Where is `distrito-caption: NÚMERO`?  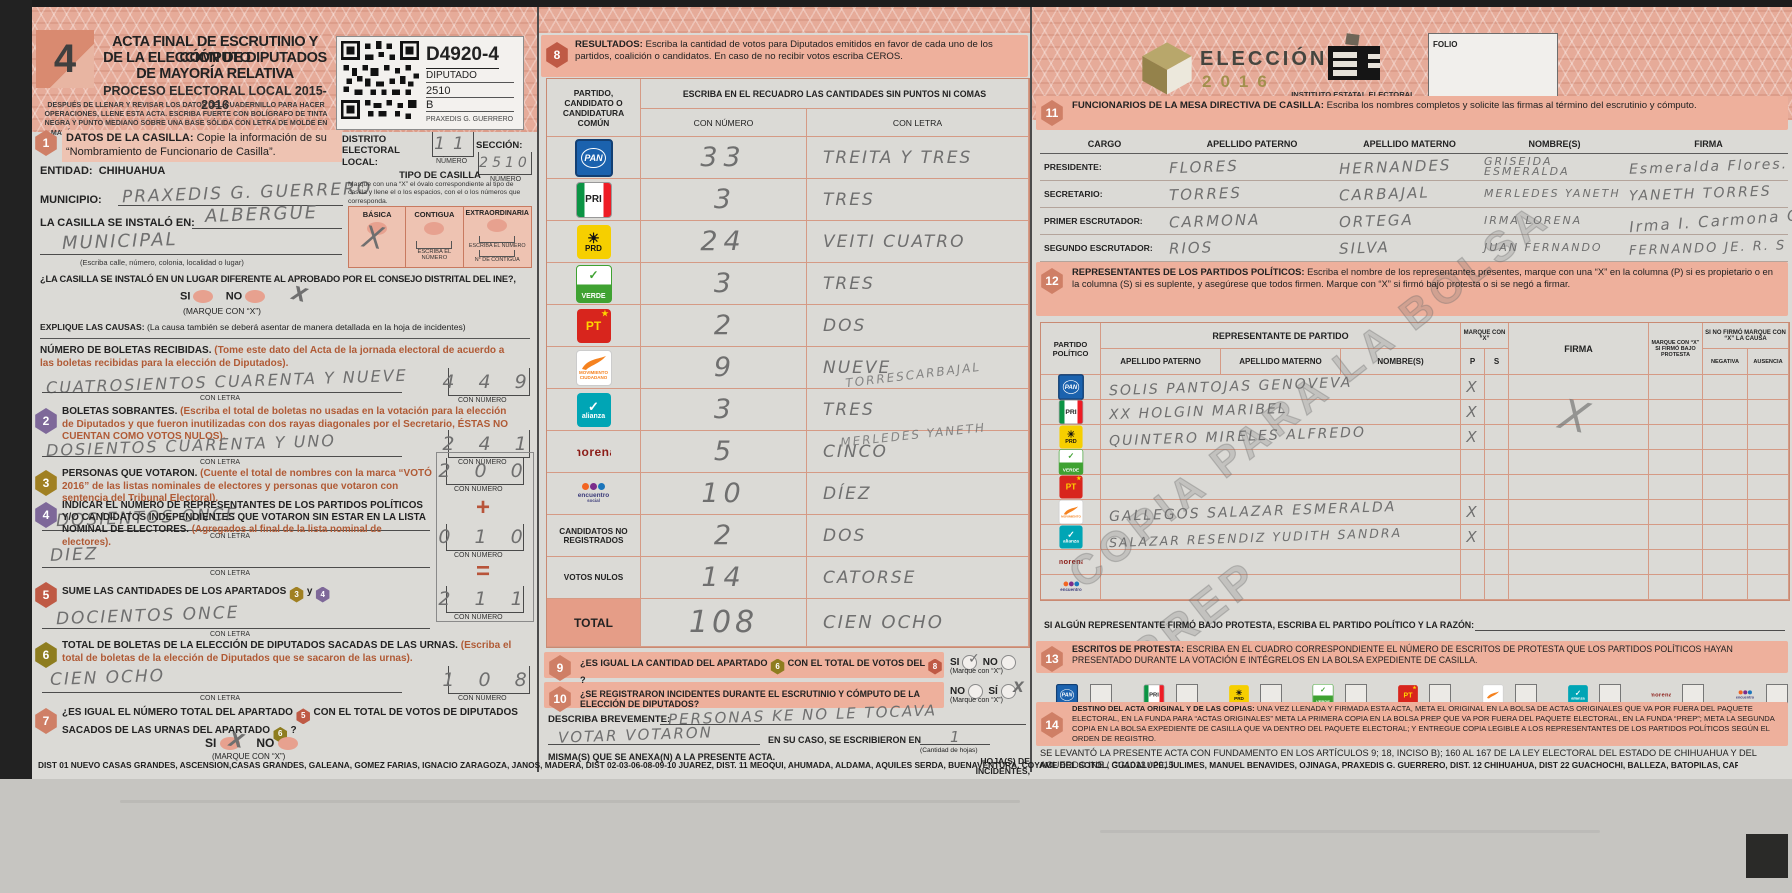 distrito-caption: NÚMERO is located at coordinates (452, 161).